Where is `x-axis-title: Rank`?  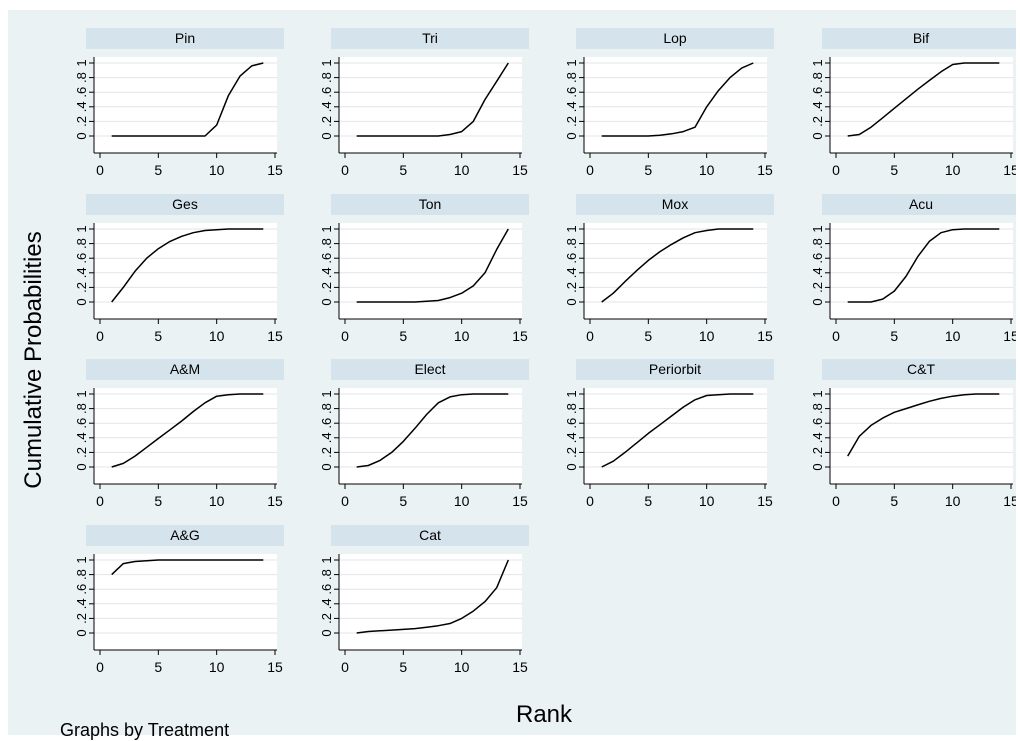 x-axis-title: Rank is located at coordinates (544, 715).